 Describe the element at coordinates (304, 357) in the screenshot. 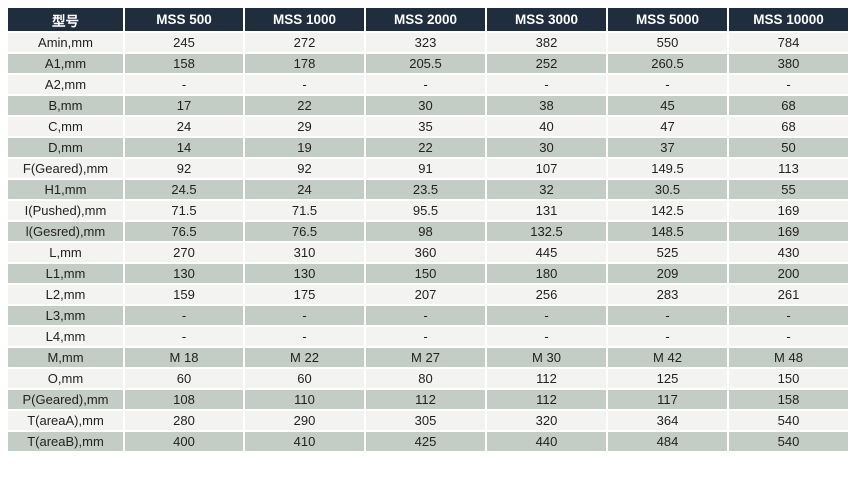

I see `table-cell: M 22` at that location.